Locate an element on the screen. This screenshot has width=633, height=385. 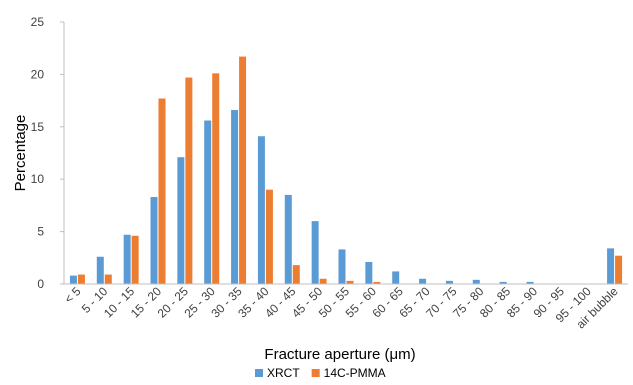
legend: XRCT 14C-PMMA is located at coordinates (320, 373).